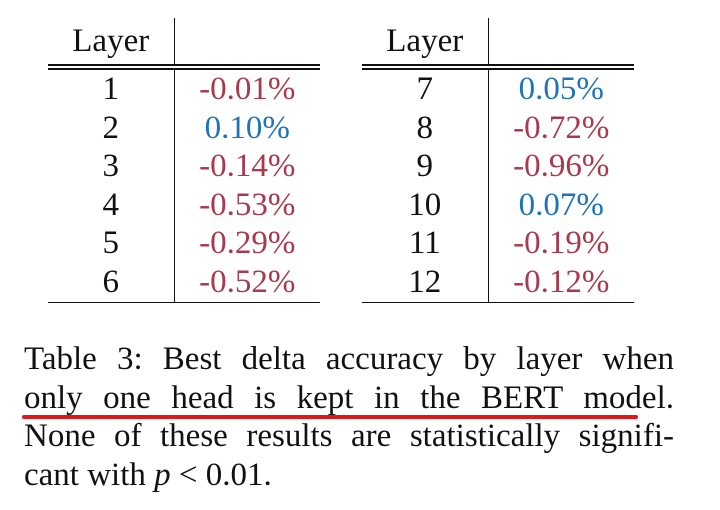  I want to click on table-row: 6 -0.52%, so click(184, 282).